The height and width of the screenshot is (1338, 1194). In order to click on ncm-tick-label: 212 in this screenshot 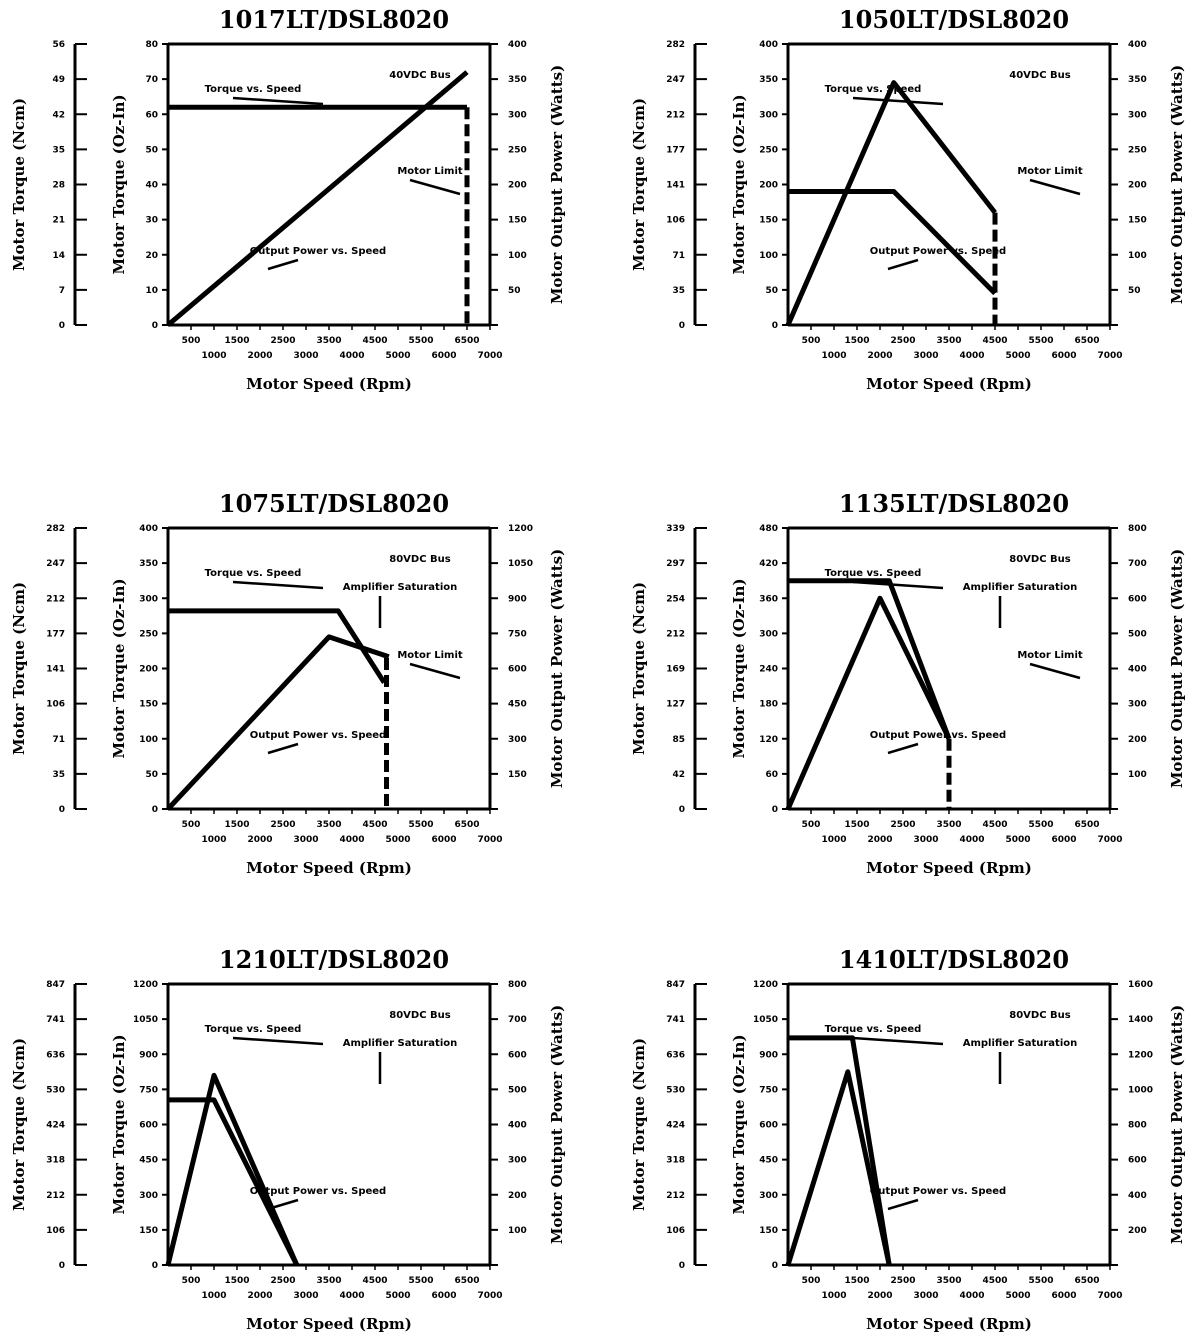, I will do `click(55, 1196)`.